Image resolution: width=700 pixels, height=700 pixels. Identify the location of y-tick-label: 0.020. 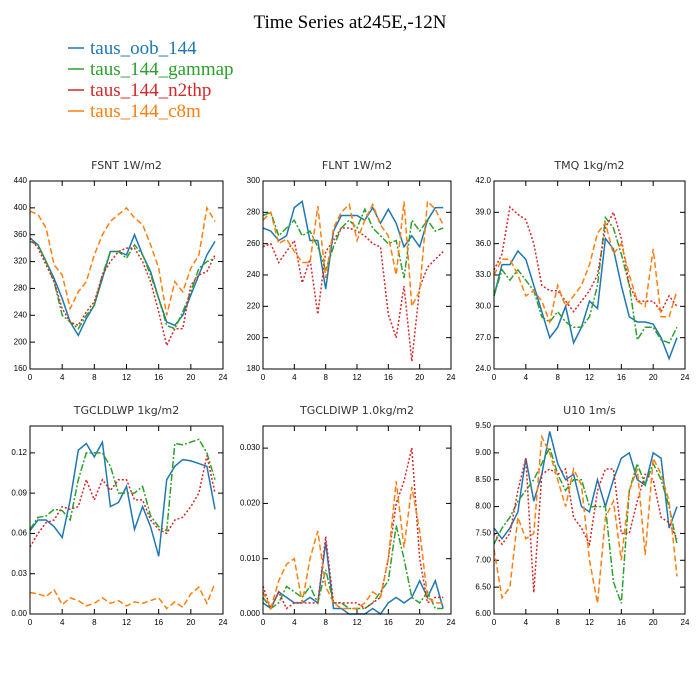
(250, 503).